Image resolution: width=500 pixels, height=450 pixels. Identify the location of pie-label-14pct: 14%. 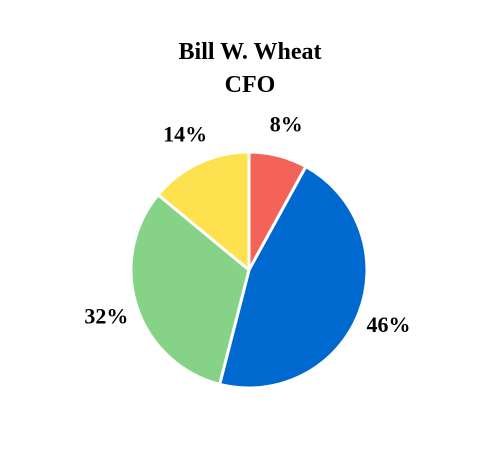
(185, 133).